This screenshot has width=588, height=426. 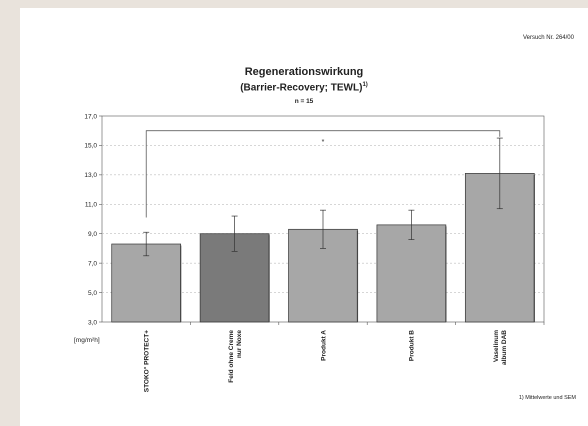 What do you see at coordinates (548, 38) in the screenshot?
I see `trial-number: Versuch Nr. 264/00` at bounding box center [548, 38].